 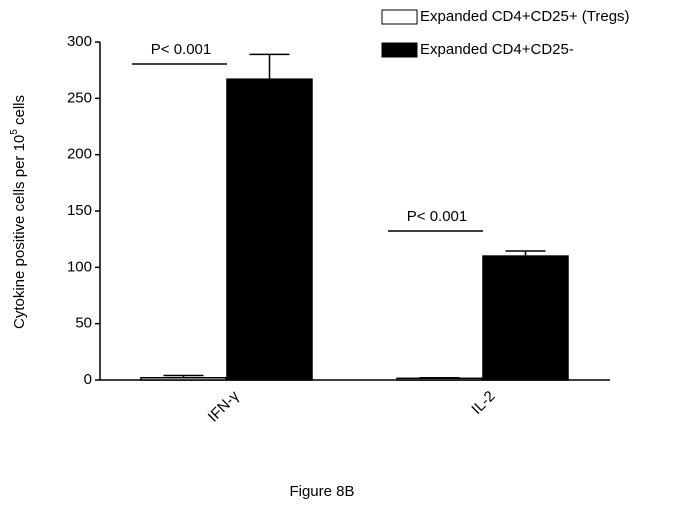 What do you see at coordinates (14, 132) in the screenshot?
I see `y-label-exponent: 5` at bounding box center [14, 132].